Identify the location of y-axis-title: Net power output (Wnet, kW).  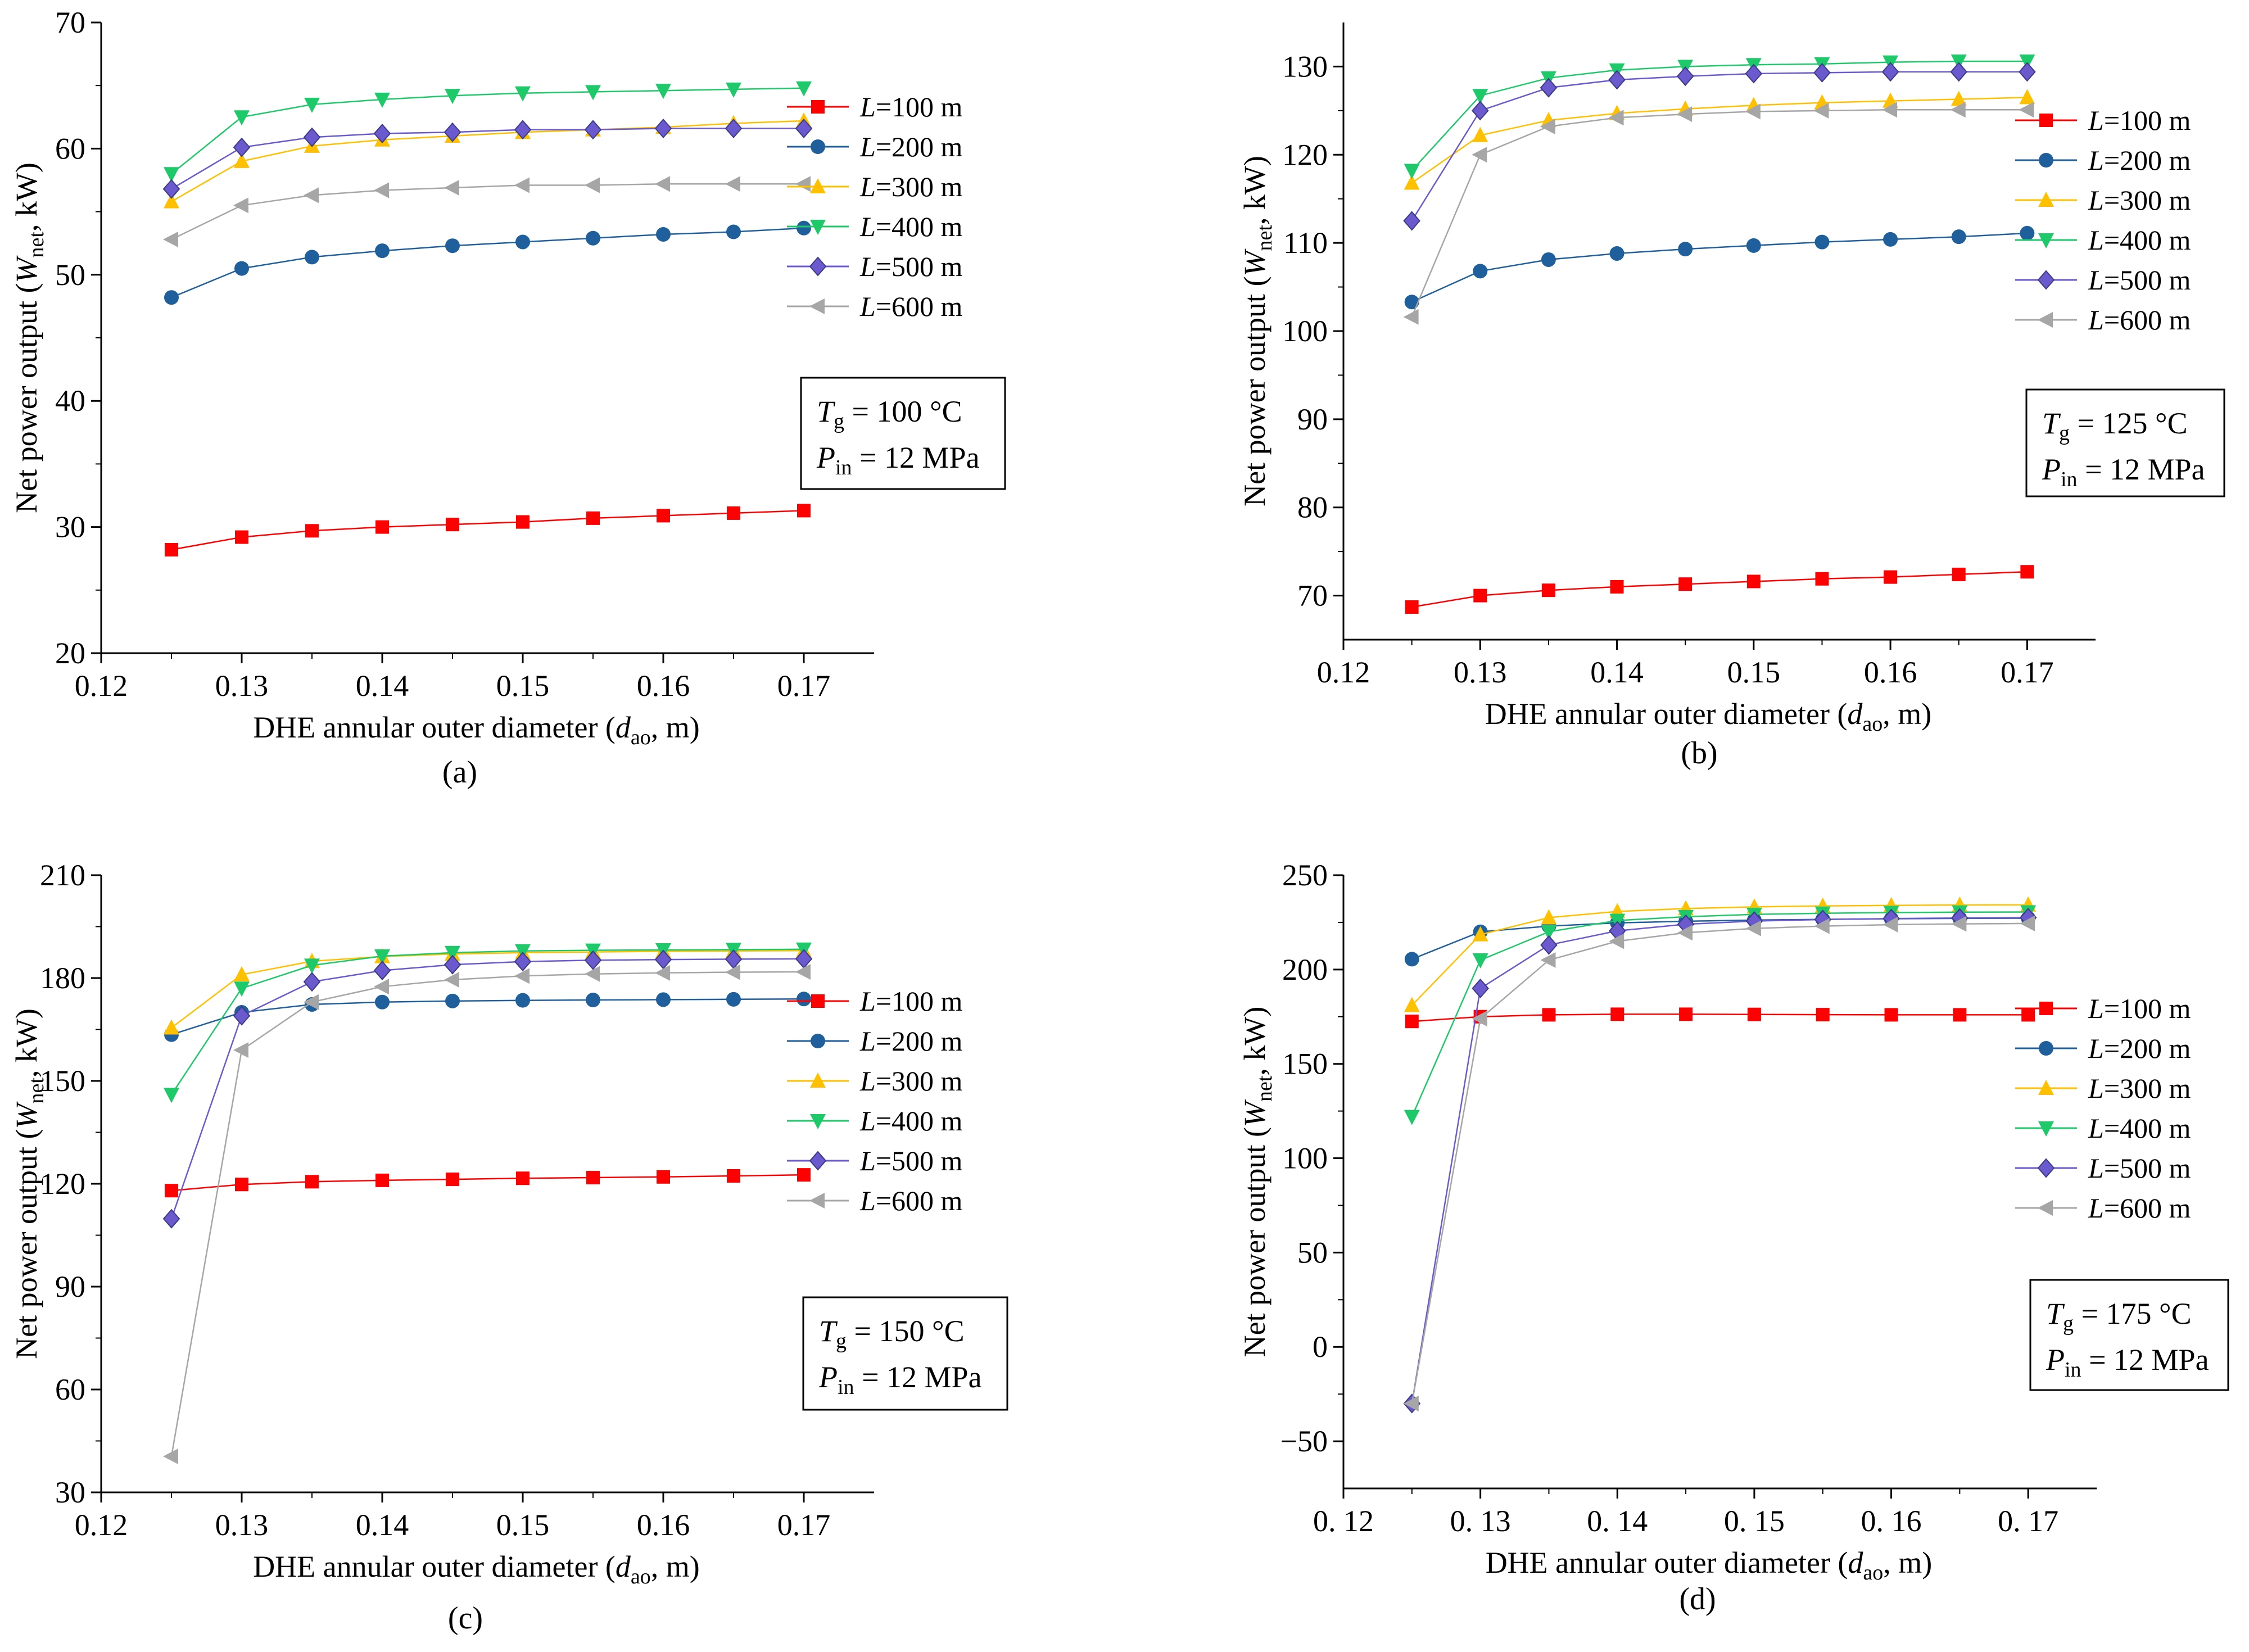
(1257, 1182).